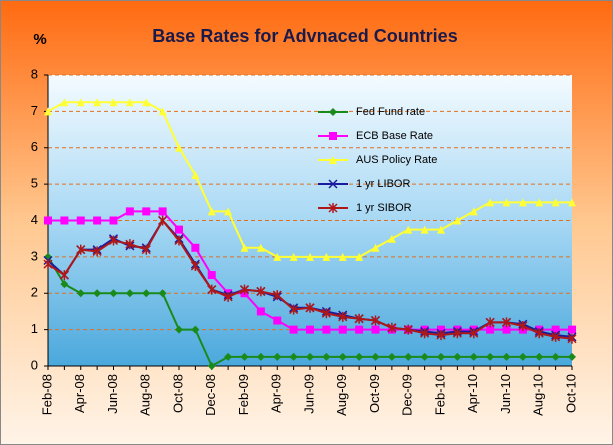 The height and width of the screenshot is (445, 613). I want to click on y-tick-label: 0, so click(34, 364).